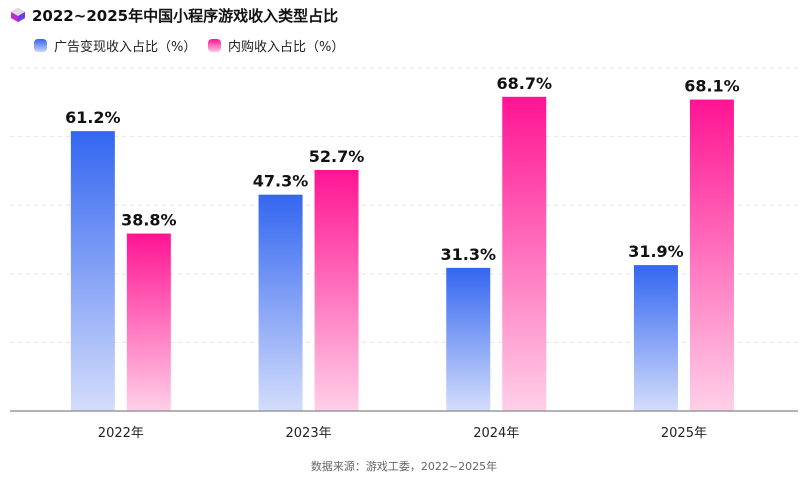 The height and width of the screenshot is (480, 808). I want to click on bar-iap-2024年, so click(524, 253).